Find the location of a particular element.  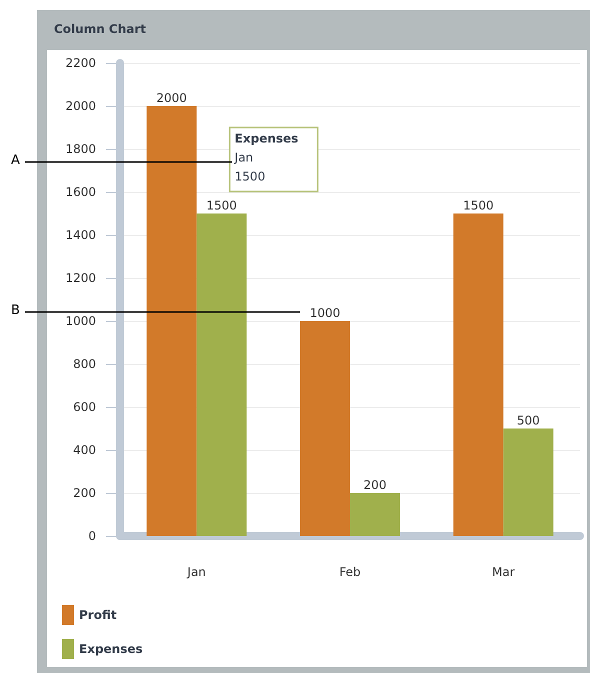

y-tick-label: 400 is located at coordinates (84, 450).